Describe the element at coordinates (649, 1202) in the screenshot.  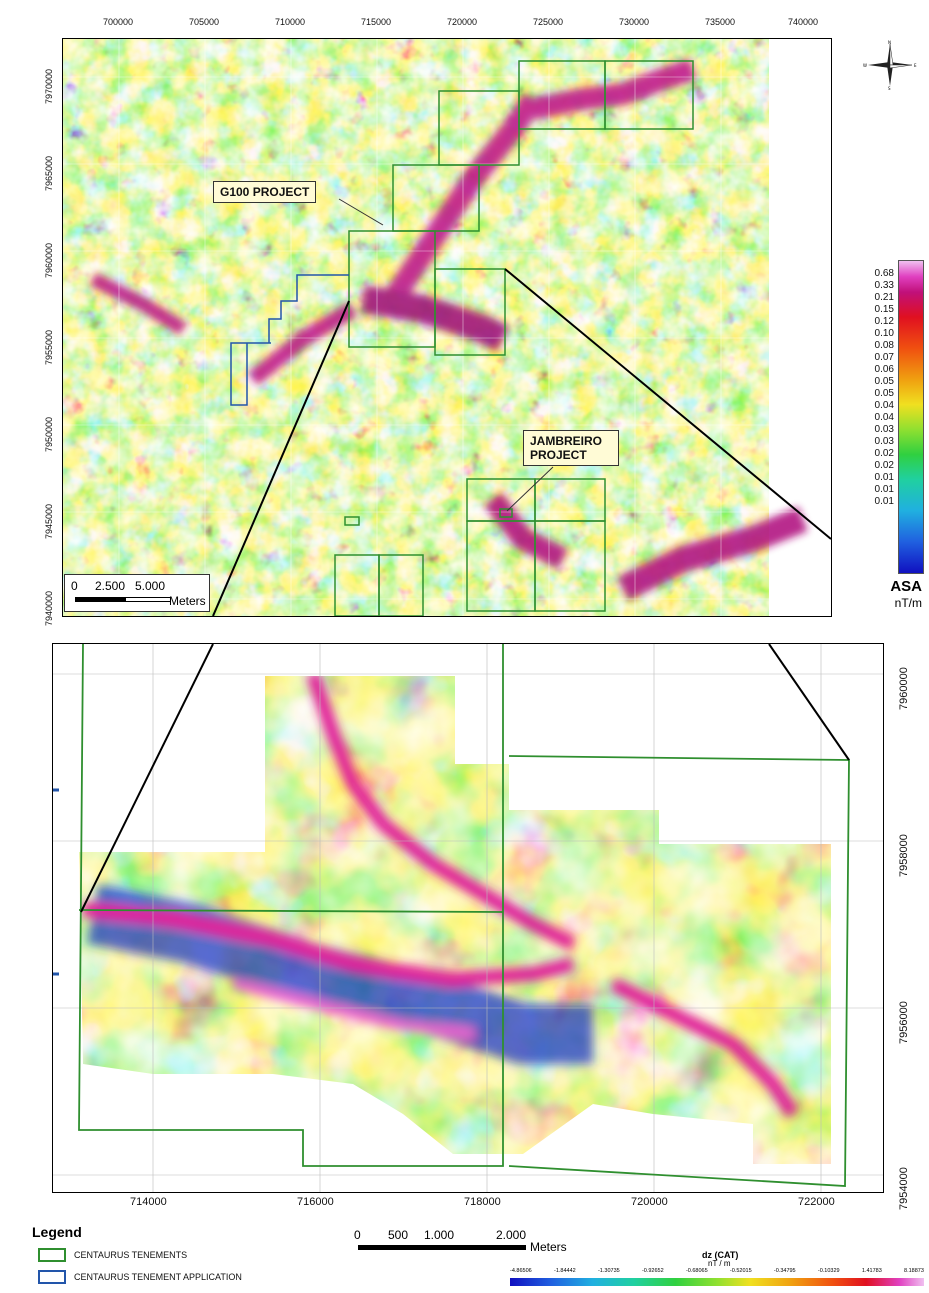
I see `bottom-x-tick: 720000` at that location.